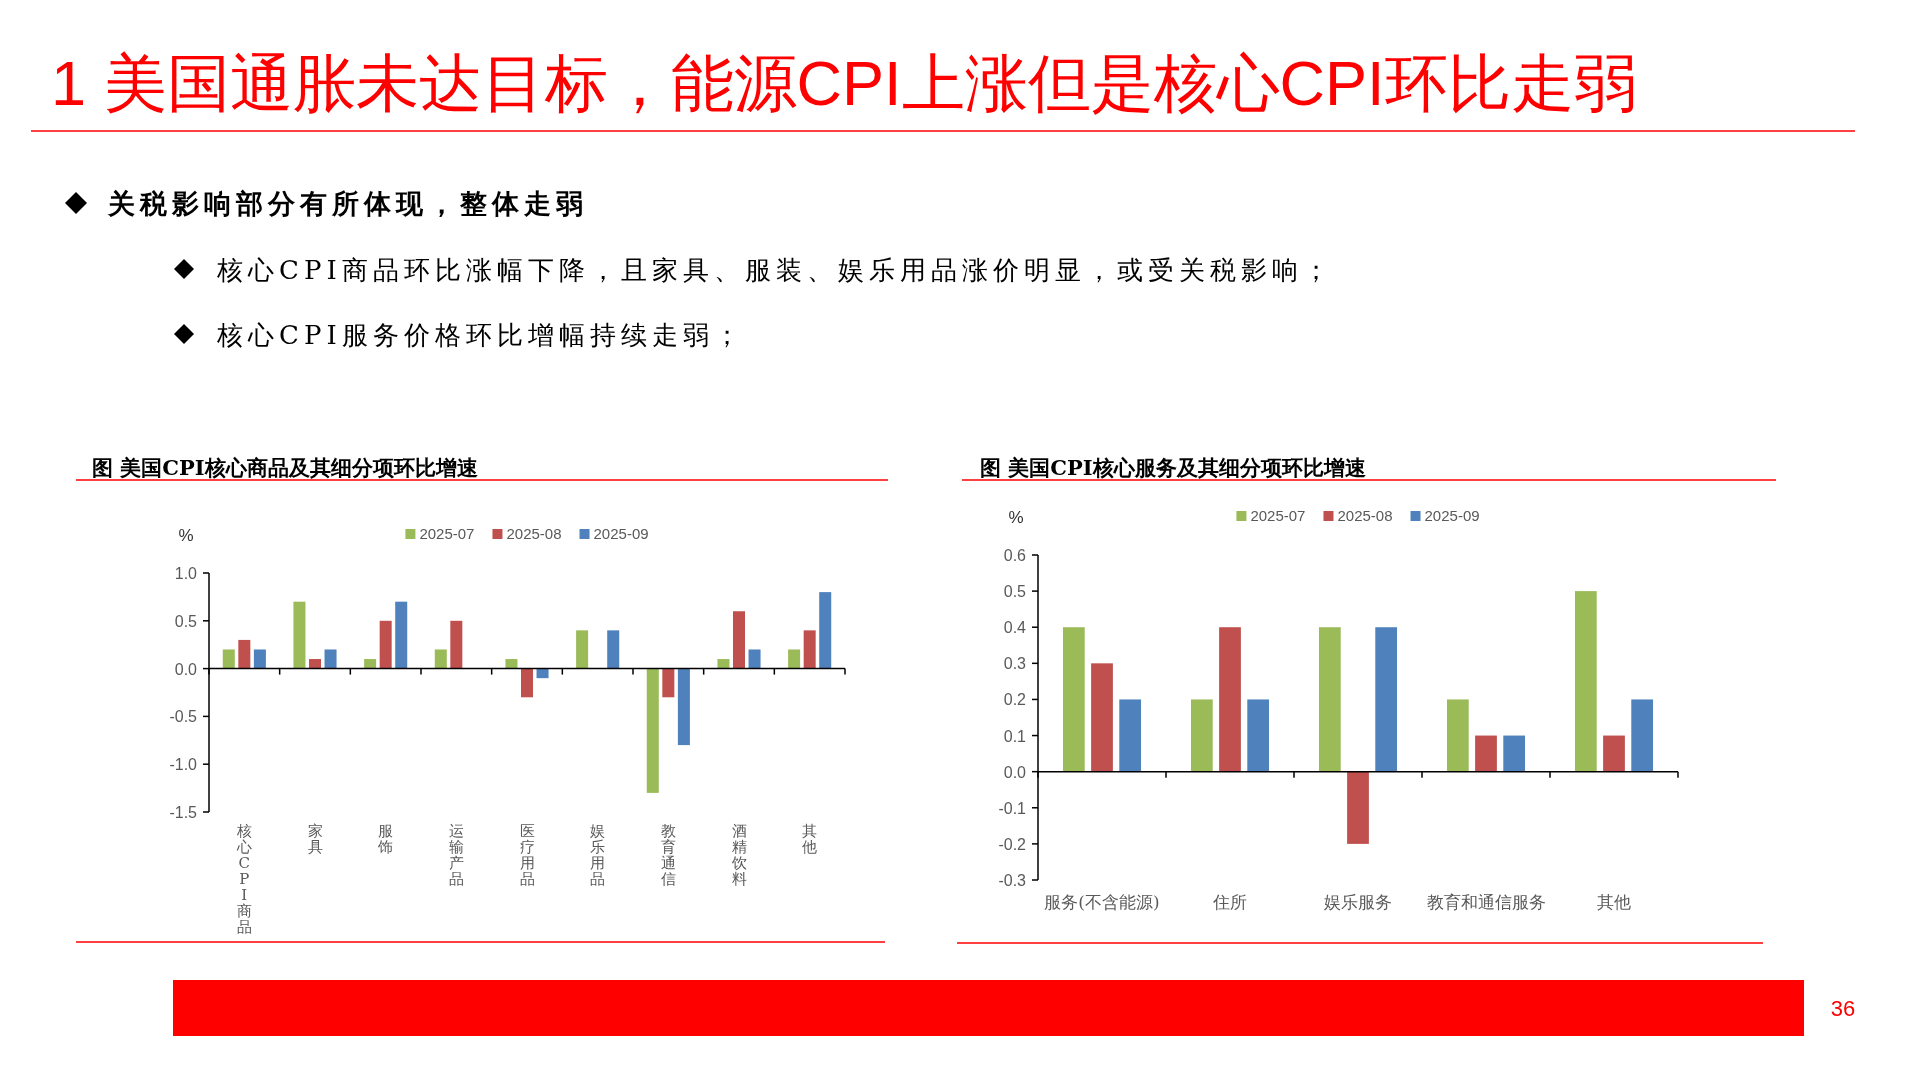 The height and width of the screenshot is (1080, 1920). Describe the element at coordinates (668, 854) in the screenshot. I see `x-tick-label: 教育通信` at that location.